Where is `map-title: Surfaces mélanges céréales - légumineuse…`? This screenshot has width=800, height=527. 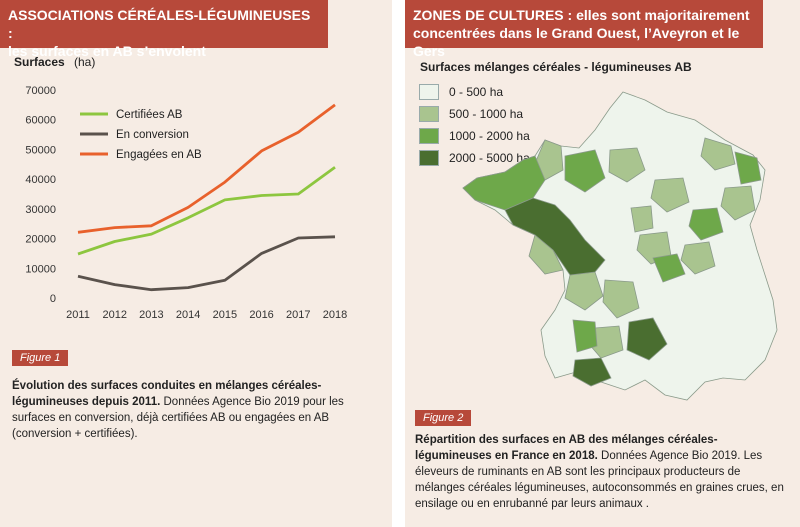
map-title: Surfaces mélanges céréales - légumineuse… is located at coordinates (556, 67).